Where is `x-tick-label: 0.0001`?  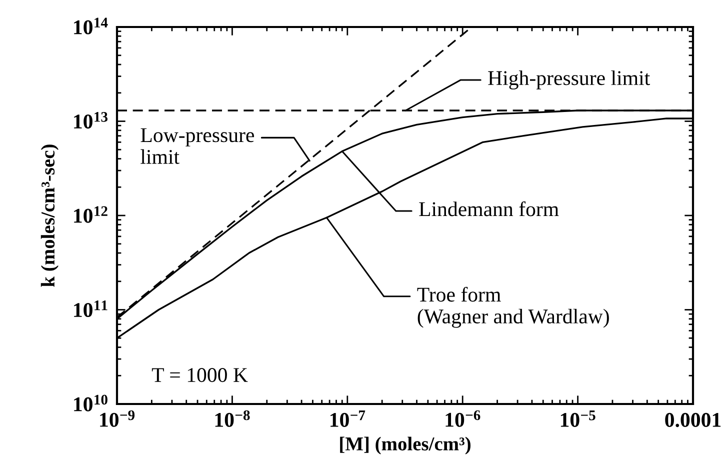 x-tick-label: 0.0001 is located at coordinates (693, 420).